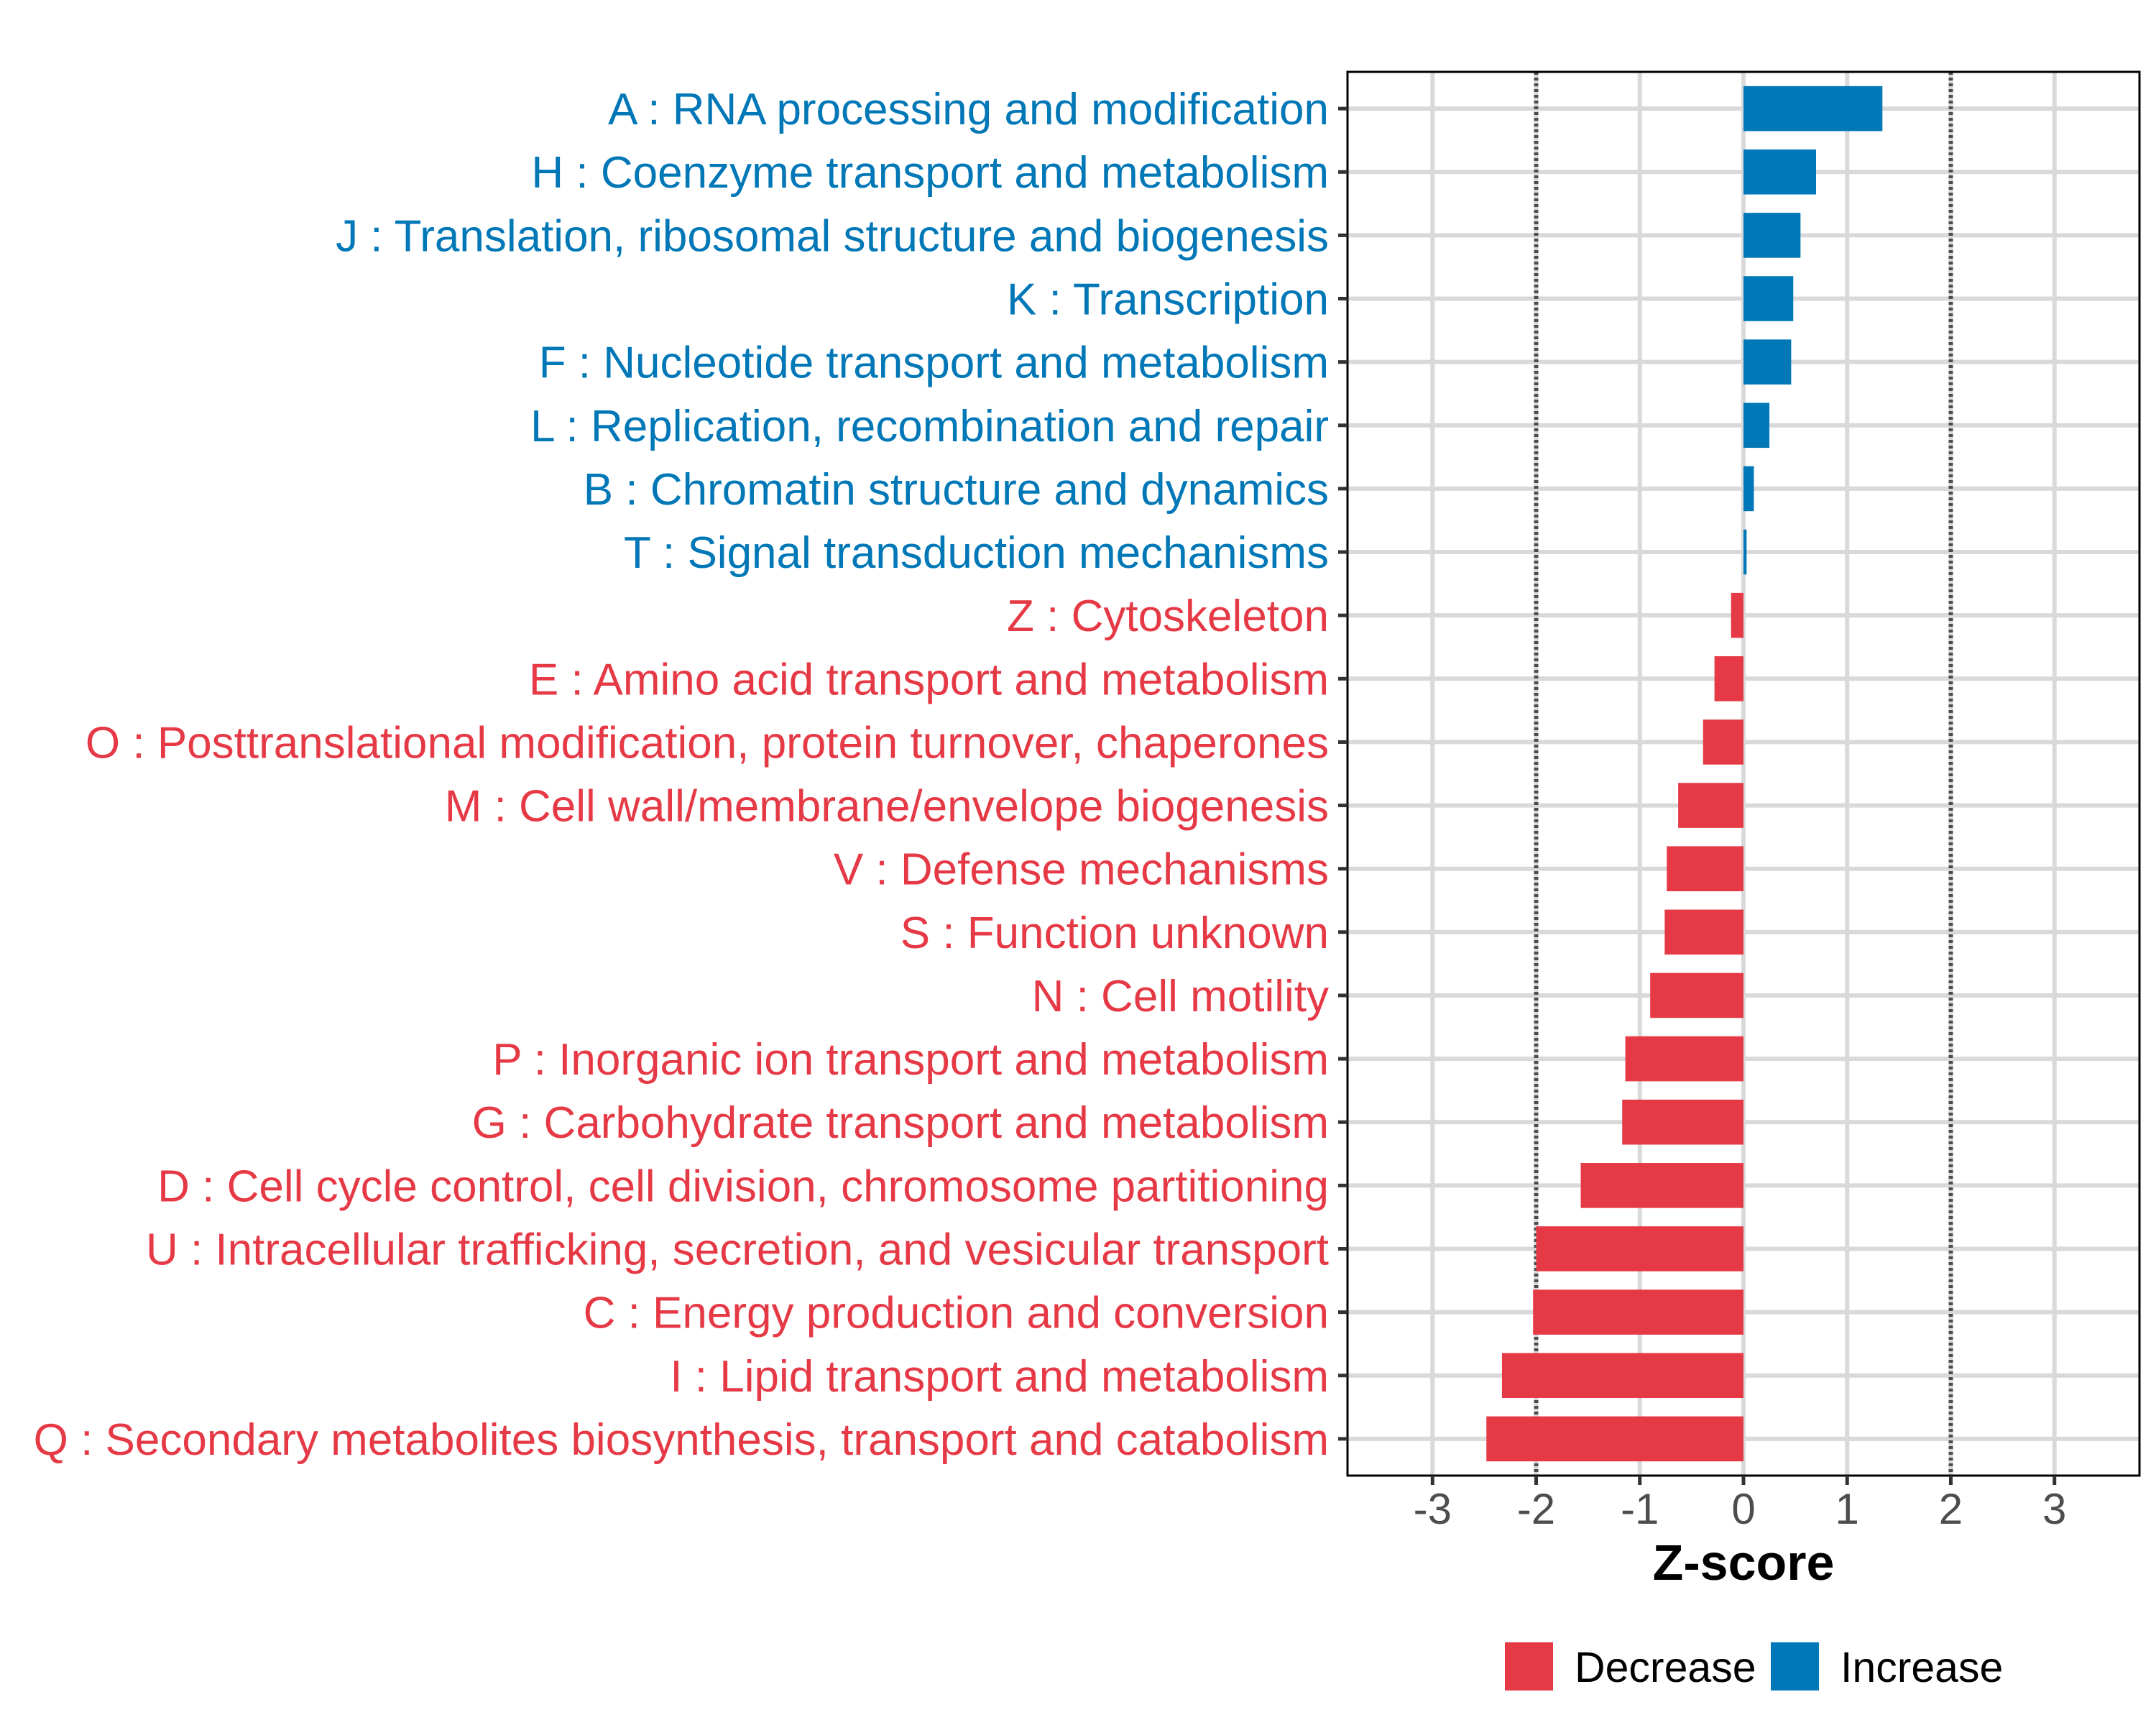  I want to click on category-label: F : Nucleotide transport and metabolism, so click(934, 363).